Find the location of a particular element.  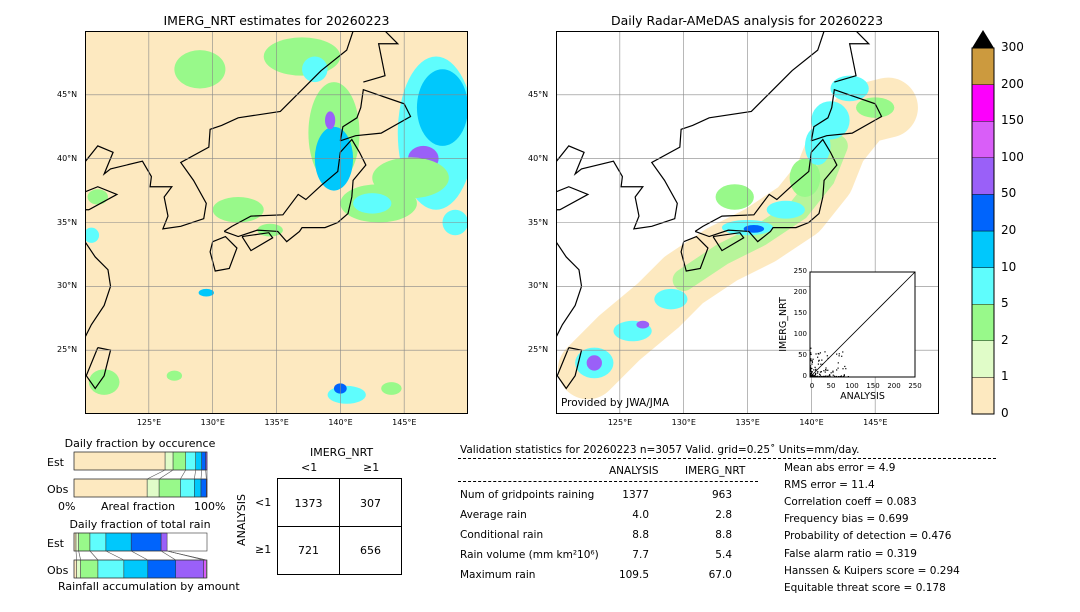

stat-imerg-value: 5.4 is located at coordinates (723, 555).